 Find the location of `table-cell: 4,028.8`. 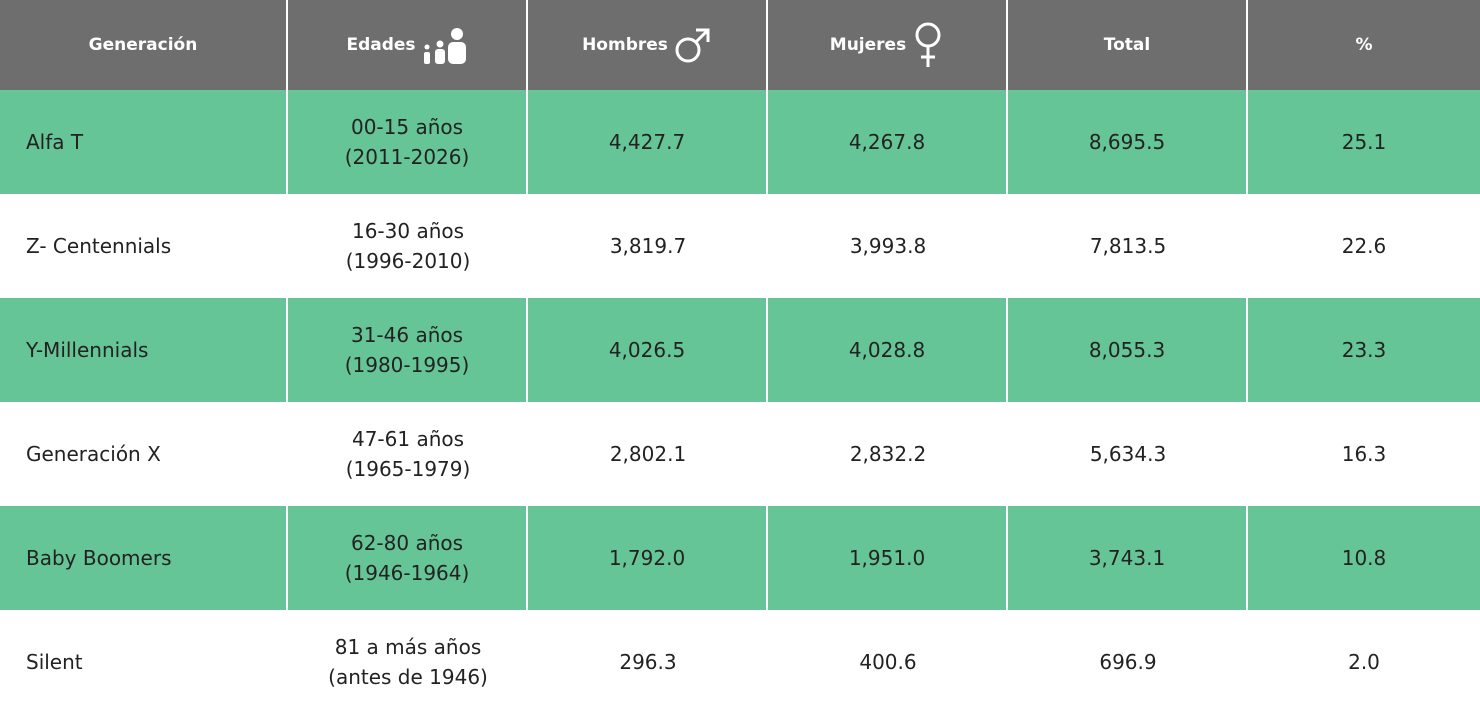

table-cell: 4,028.8 is located at coordinates (888, 350).